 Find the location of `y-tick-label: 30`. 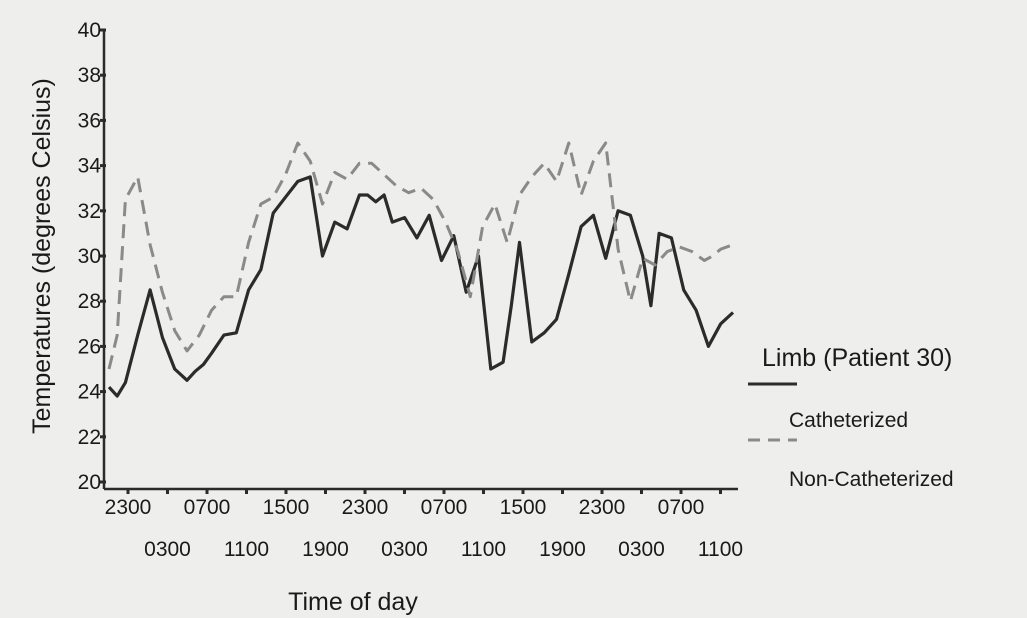

y-tick-label: 30 is located at coordinates (89, 256).